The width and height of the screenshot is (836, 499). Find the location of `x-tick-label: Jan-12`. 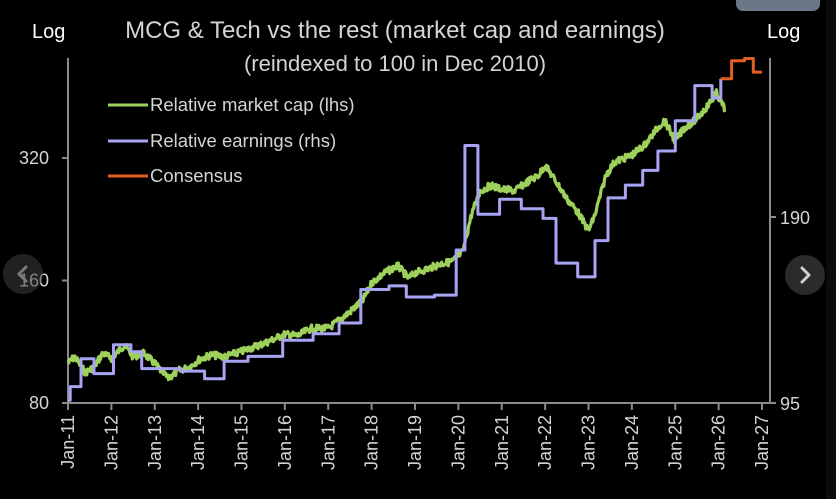

x-tick-label: Jan-12 is located at coordinates (111, 442).